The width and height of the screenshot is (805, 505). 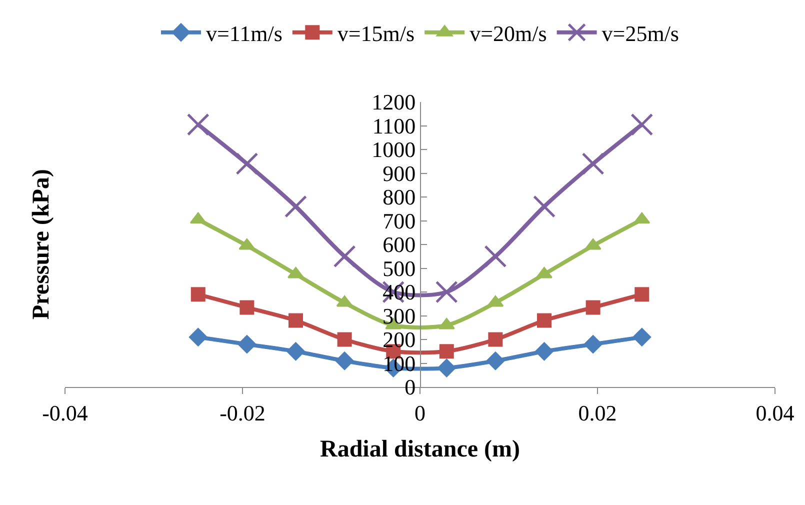 I want to click on y-tick-label: 1000, so click(x=394, y=149).